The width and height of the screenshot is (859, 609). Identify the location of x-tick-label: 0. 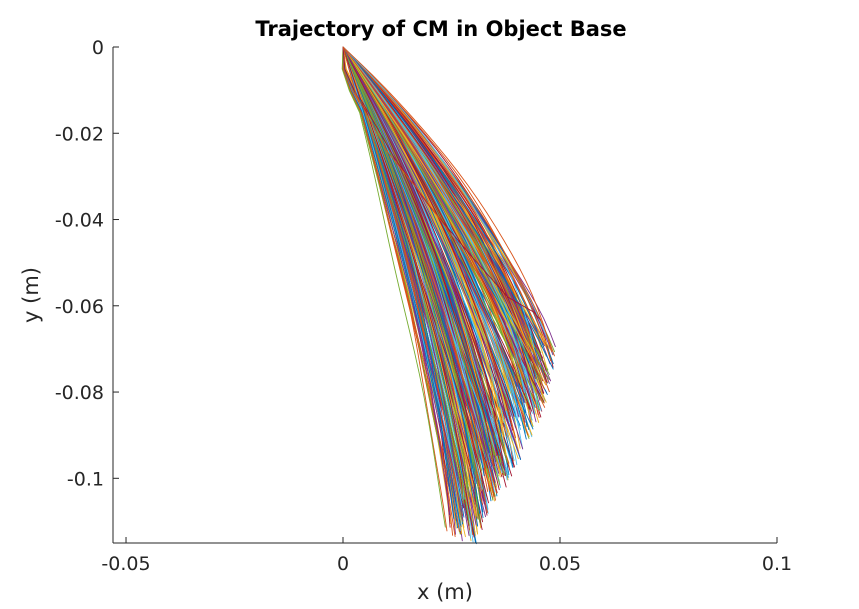
(343, 564).